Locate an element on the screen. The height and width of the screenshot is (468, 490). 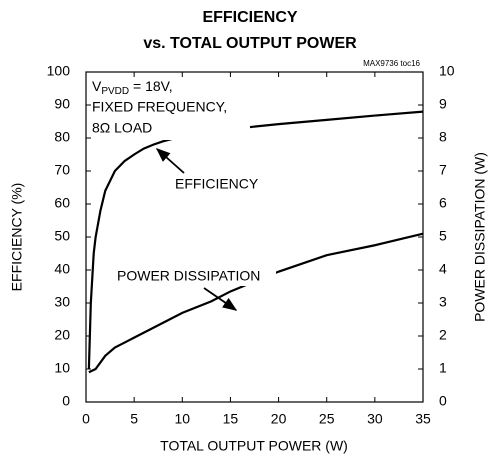
y-tick-label: 0 is located at coordinates (66, 401).